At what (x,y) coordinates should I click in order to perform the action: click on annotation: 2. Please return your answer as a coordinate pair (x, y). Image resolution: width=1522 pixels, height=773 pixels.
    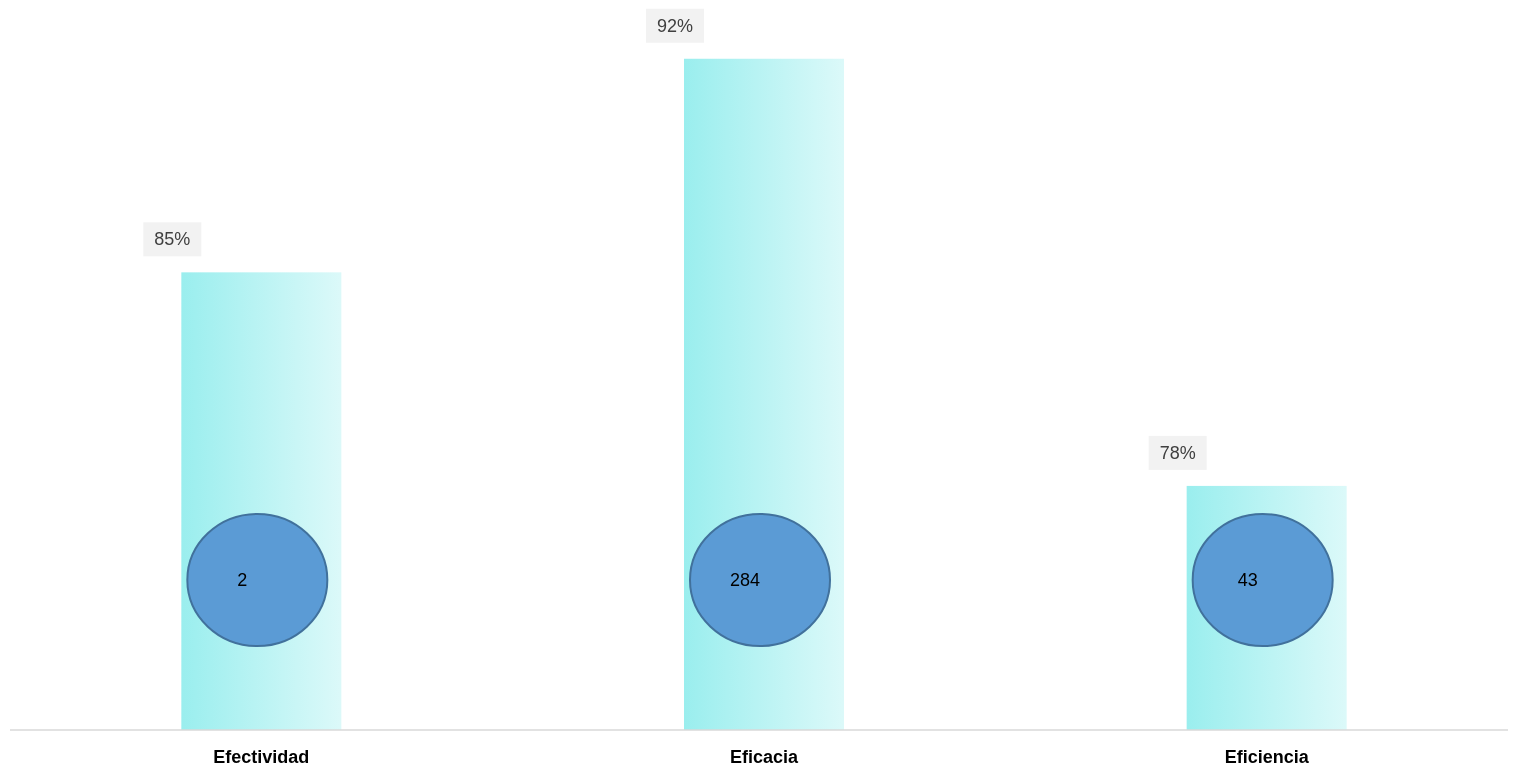
    Looking at the image, I should click on (242, 580).